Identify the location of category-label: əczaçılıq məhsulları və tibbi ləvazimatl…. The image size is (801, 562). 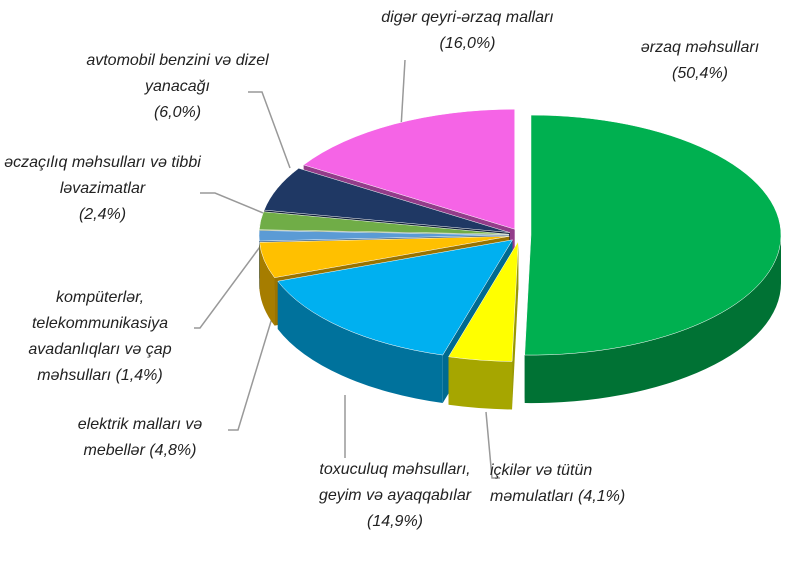
(102, 175).